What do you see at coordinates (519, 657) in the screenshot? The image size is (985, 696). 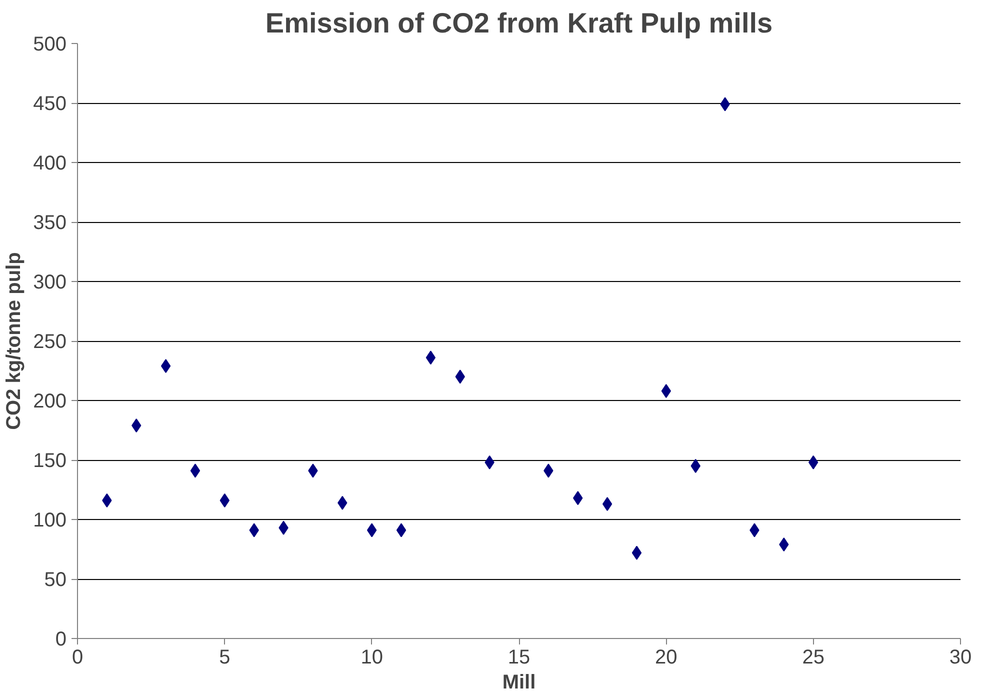 I see `x-tick-label: 15` at bounding box center [519, 657].